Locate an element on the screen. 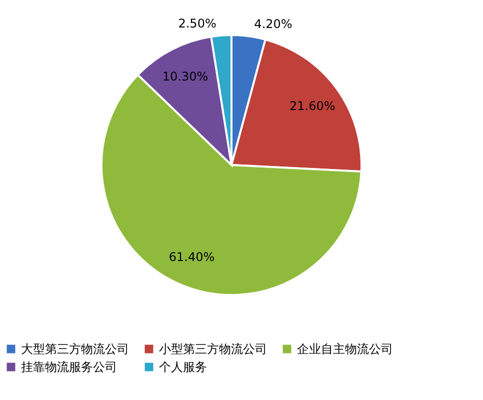  data-label: 21.60% is located at coordinates (313, 106).